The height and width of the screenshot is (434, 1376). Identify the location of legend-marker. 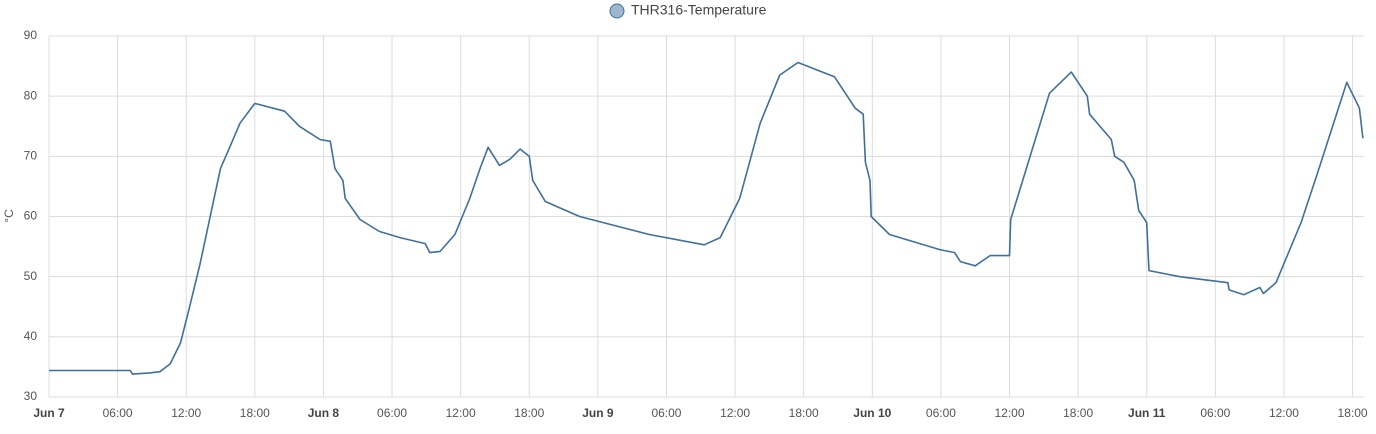
(617, 11).